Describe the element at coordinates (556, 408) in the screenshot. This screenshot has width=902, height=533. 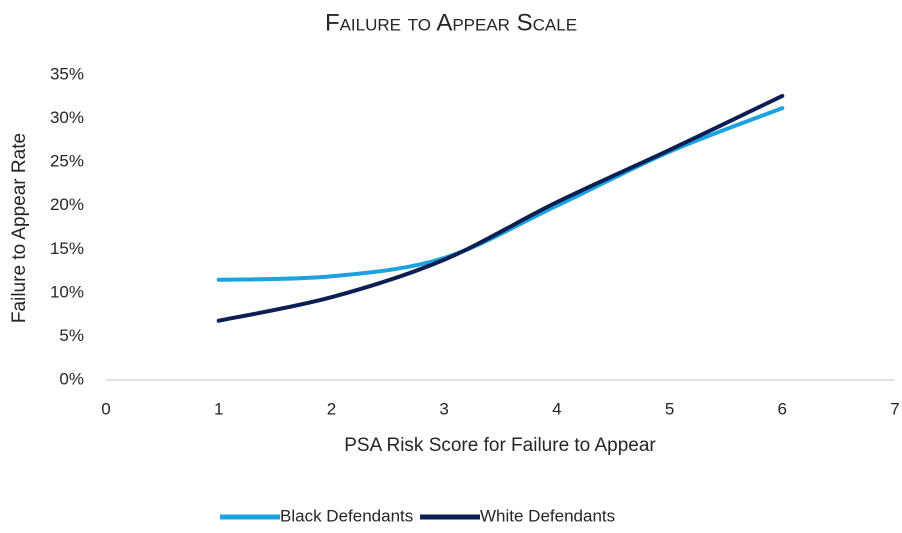
I see `x-tick-label: 4` at that location.